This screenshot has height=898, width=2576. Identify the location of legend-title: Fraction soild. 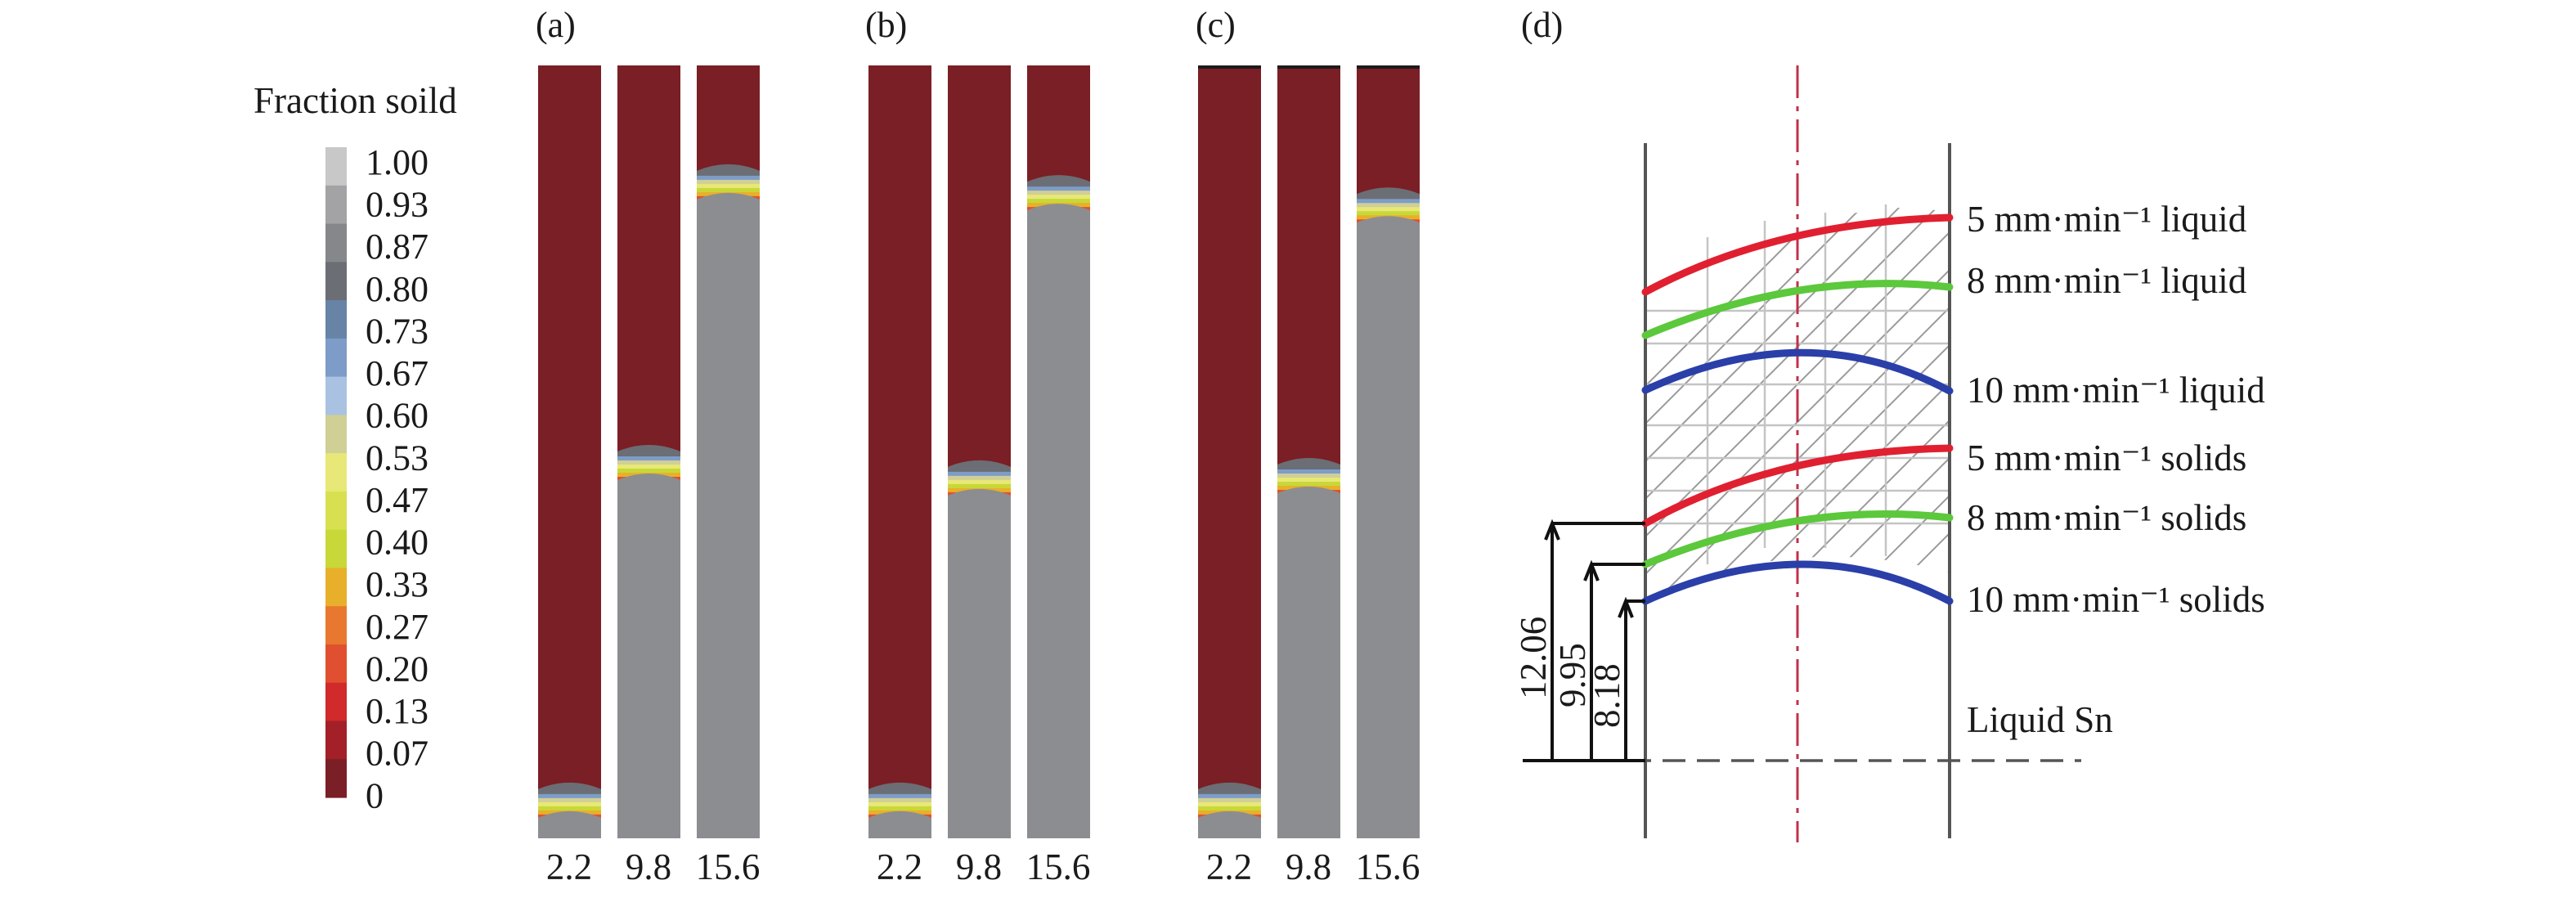
(356, 100).